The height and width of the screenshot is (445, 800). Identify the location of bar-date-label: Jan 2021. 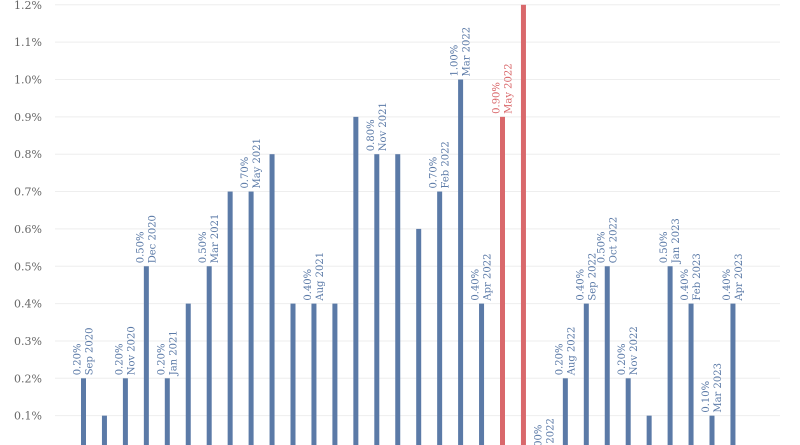
(173, 353).